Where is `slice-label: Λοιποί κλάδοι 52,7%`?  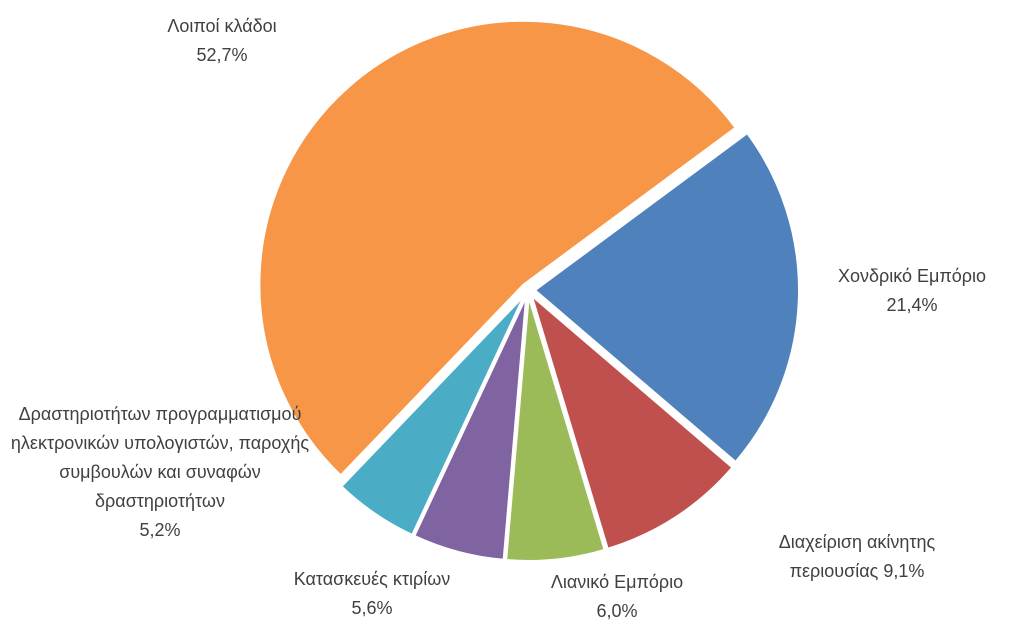 slice-label: Λοιποί κλάδοι 52,7% is located at coordinates (222, 41).